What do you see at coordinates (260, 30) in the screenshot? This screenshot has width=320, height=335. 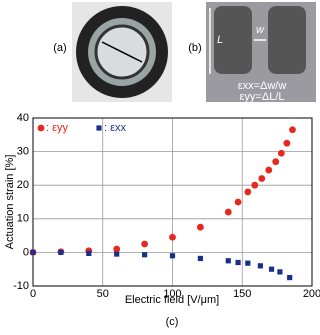 I see `photo-text: w` at bounding box center [260, 30].